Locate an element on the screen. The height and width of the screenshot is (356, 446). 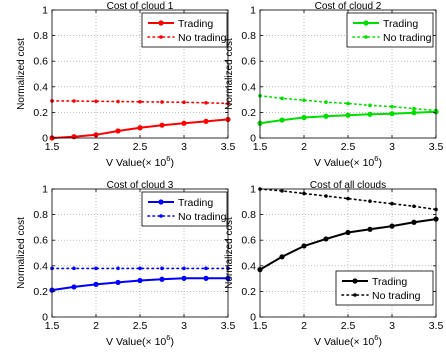
chart-title: Cost of cloud 3 is located at coordinates (140, 185).